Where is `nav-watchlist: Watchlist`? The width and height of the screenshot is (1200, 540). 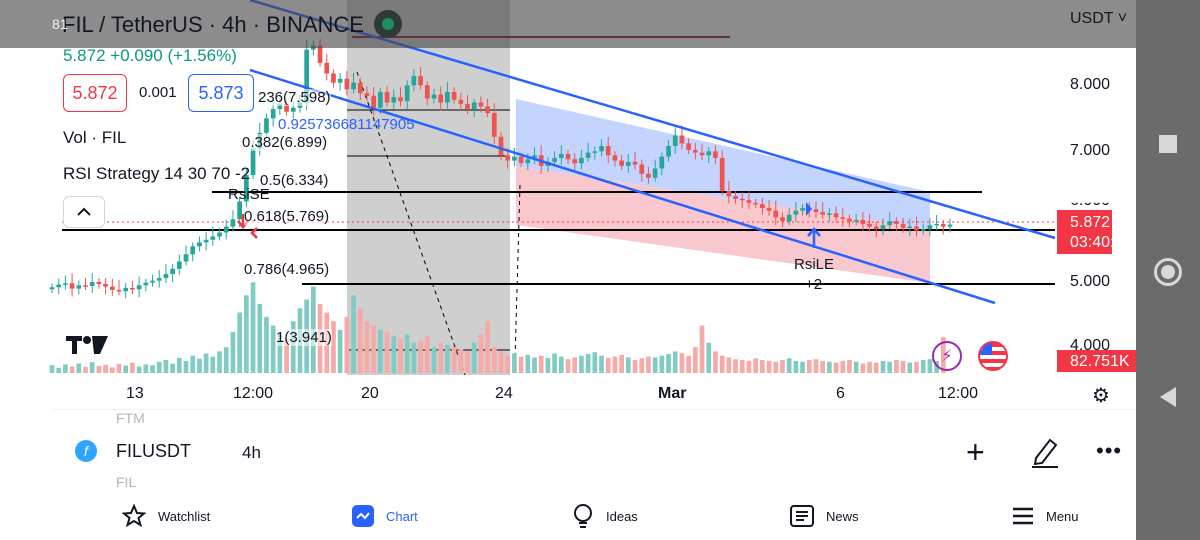 nav-watchlist: Watchlist is located at coordinates (166, 516).